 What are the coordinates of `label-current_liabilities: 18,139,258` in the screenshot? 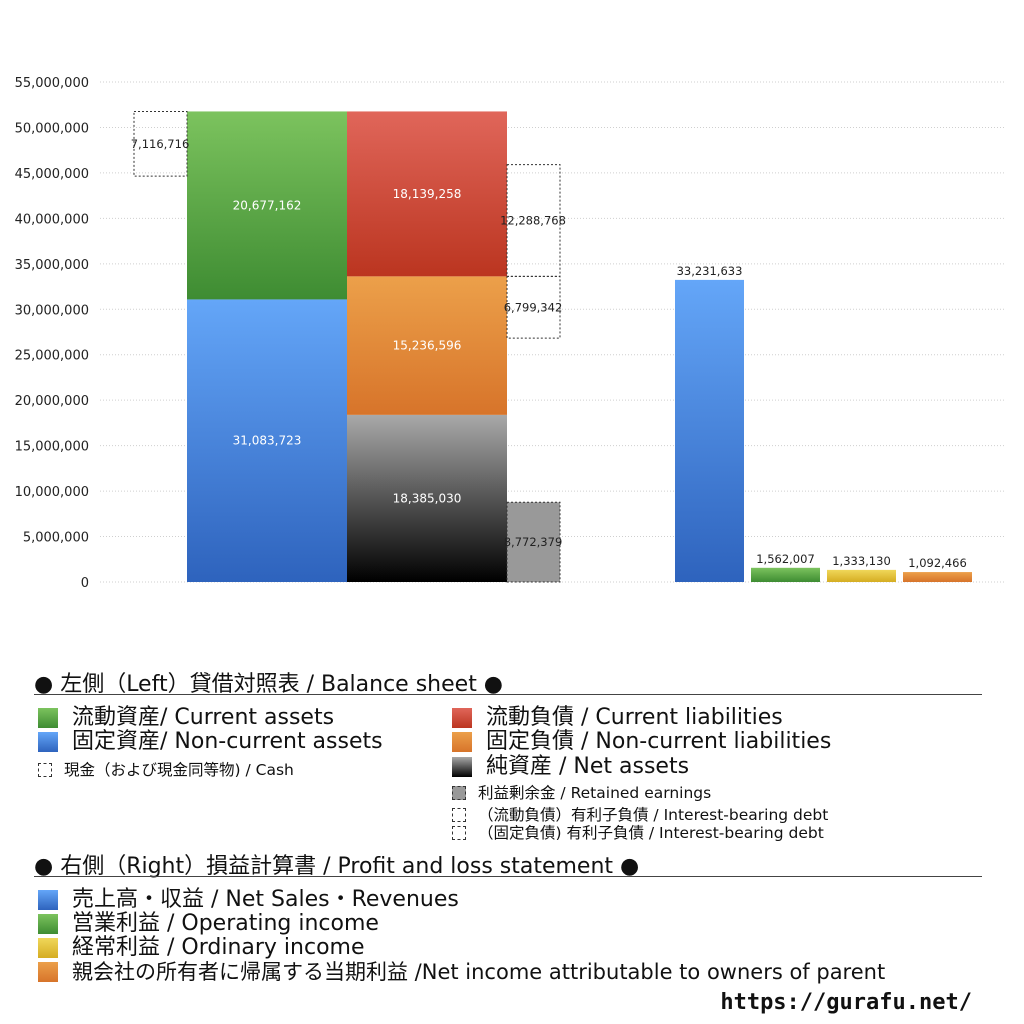 It's located at (427, 194).